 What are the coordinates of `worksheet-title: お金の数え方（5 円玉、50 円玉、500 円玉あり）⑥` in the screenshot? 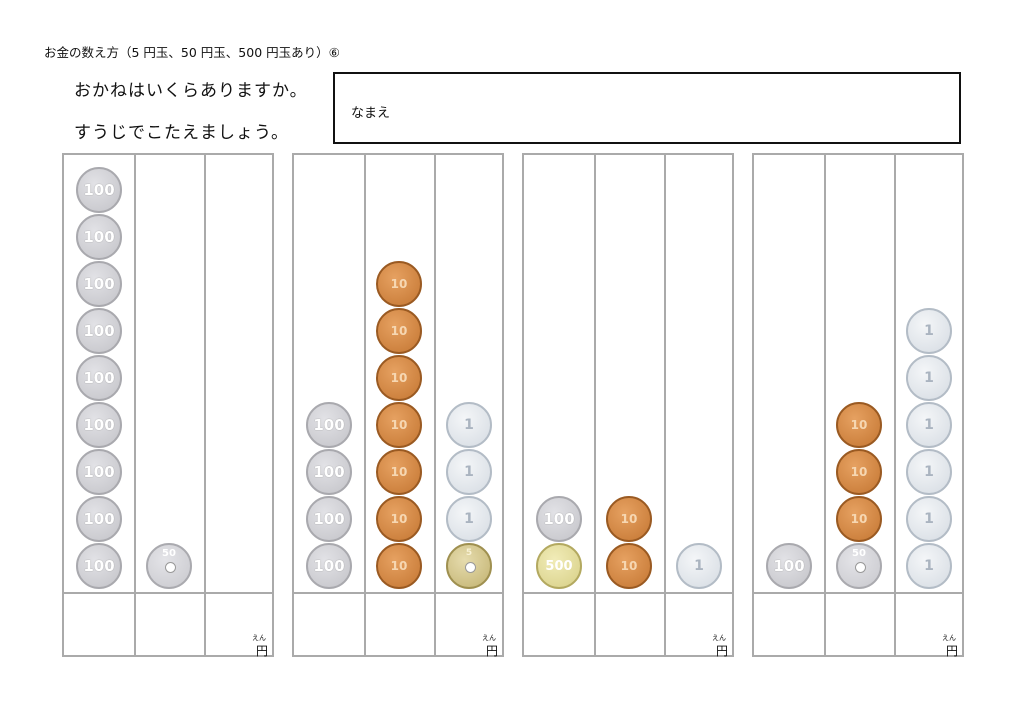 It's located at (192, 52).